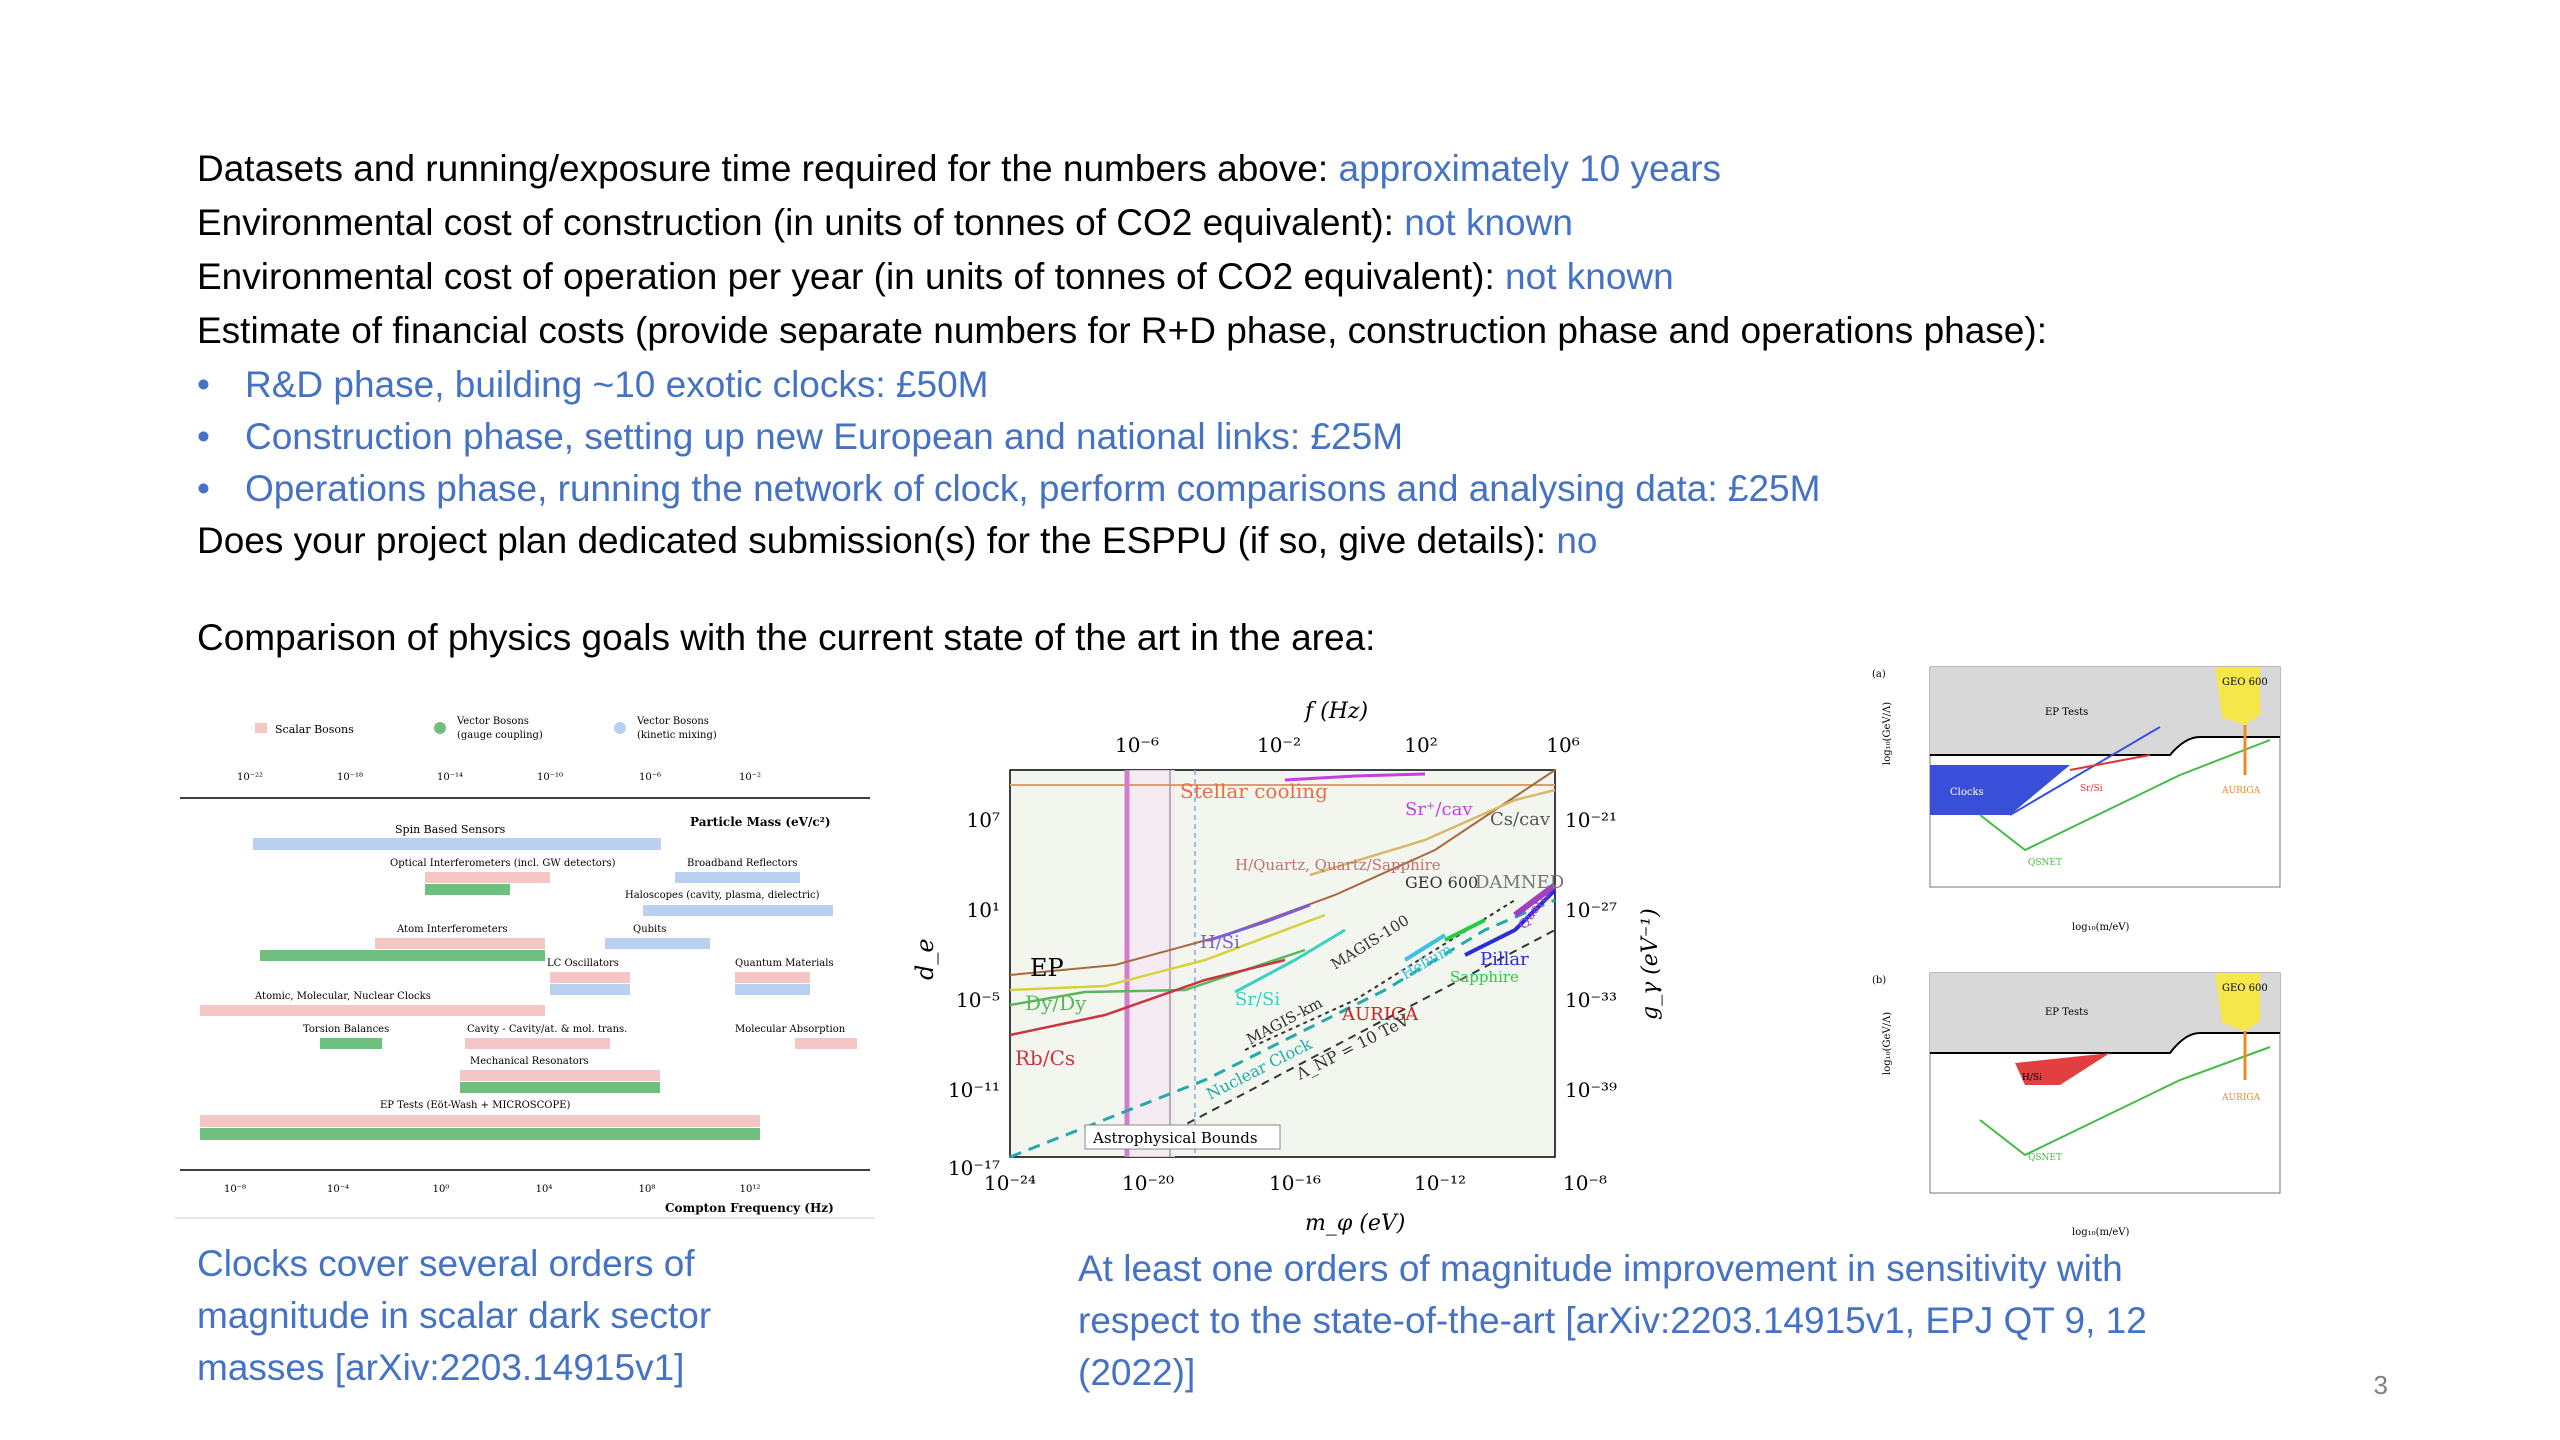 This screenshot has height=1440, width=2560. What do you see at coordinates (1519, 882) in the screenshot?
I see `label-damned: DAMNED` at bounding box center [1519, 882].